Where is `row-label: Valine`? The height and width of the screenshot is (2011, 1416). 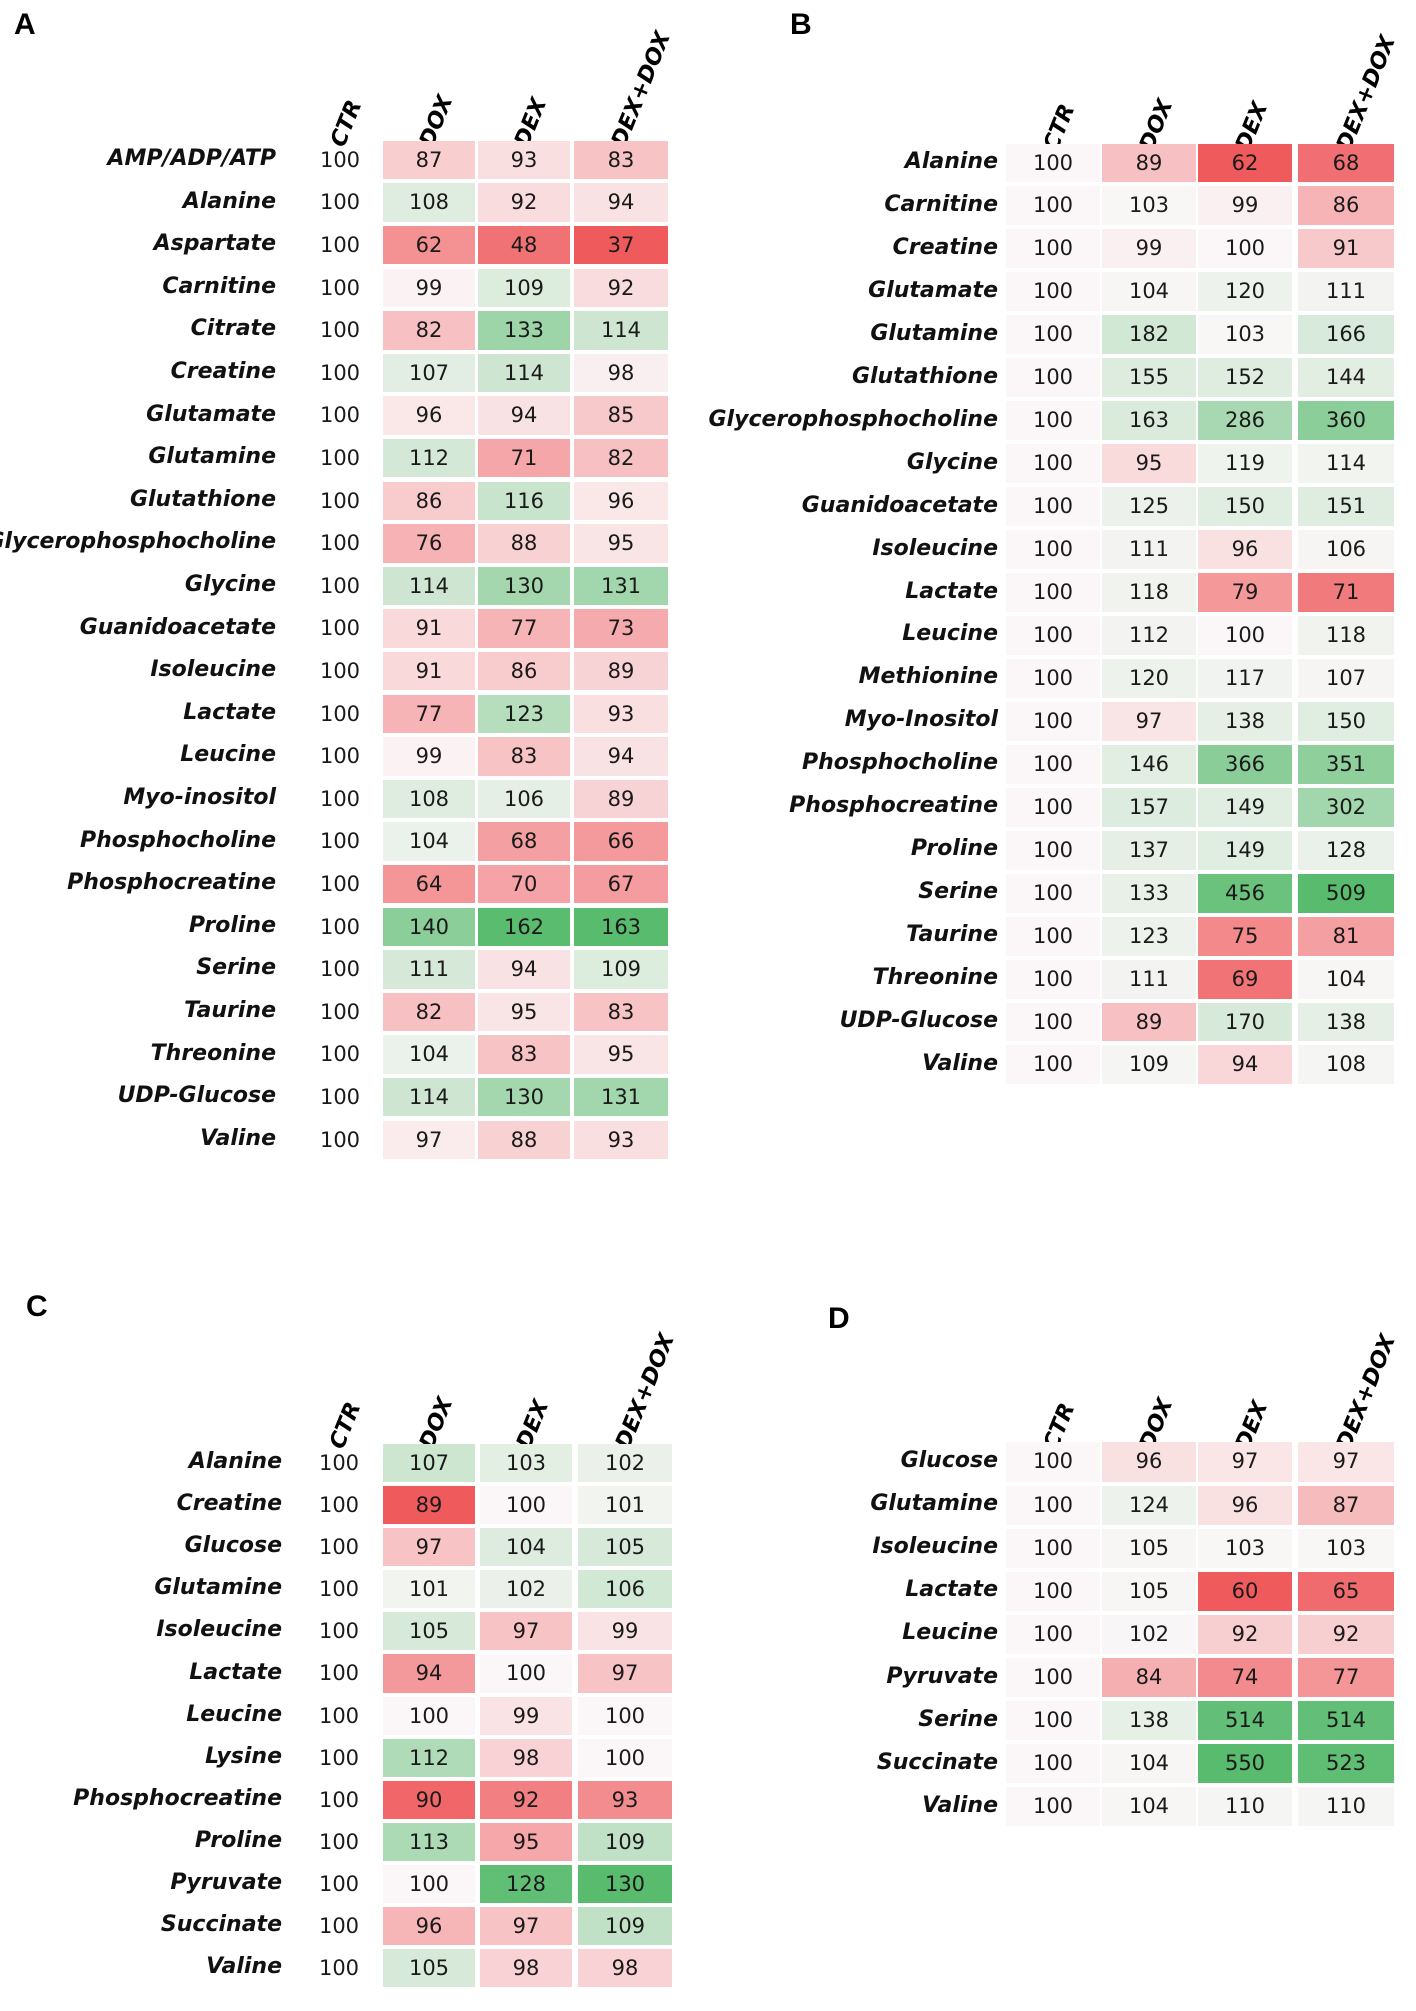
row-label: Valine is located at coordinates (244, 1967).